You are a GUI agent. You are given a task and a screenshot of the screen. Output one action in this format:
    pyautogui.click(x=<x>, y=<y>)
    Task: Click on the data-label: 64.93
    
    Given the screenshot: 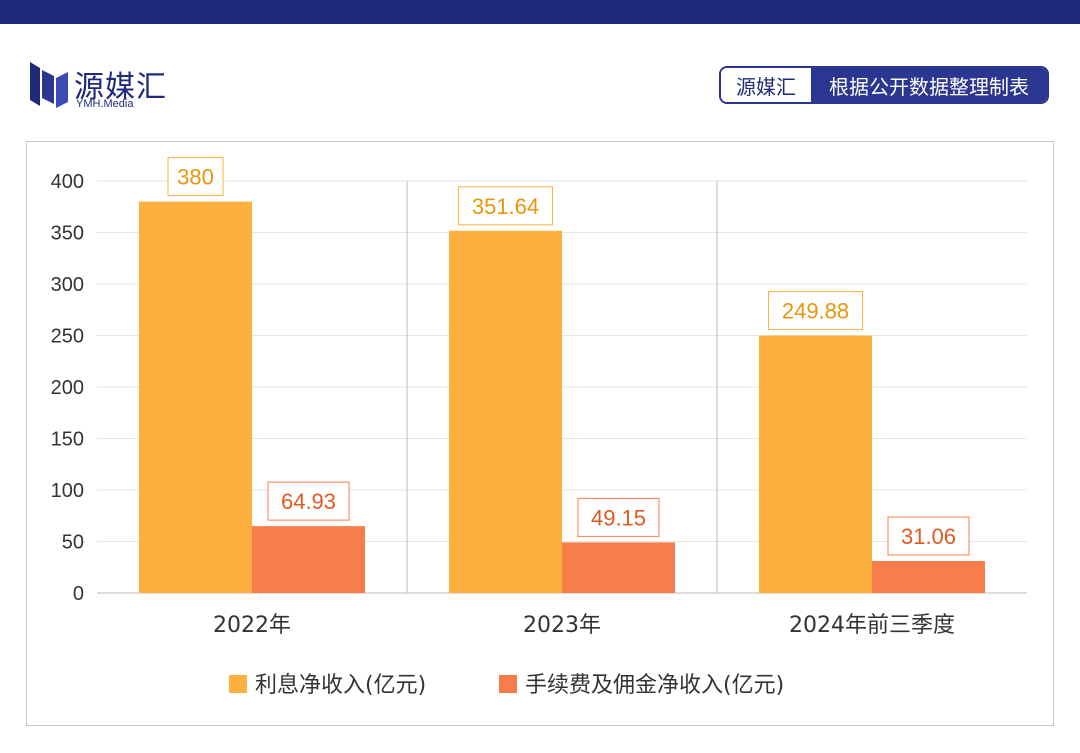 What is the action you would take?
    pyautogui.click(x=308, y=501)
    